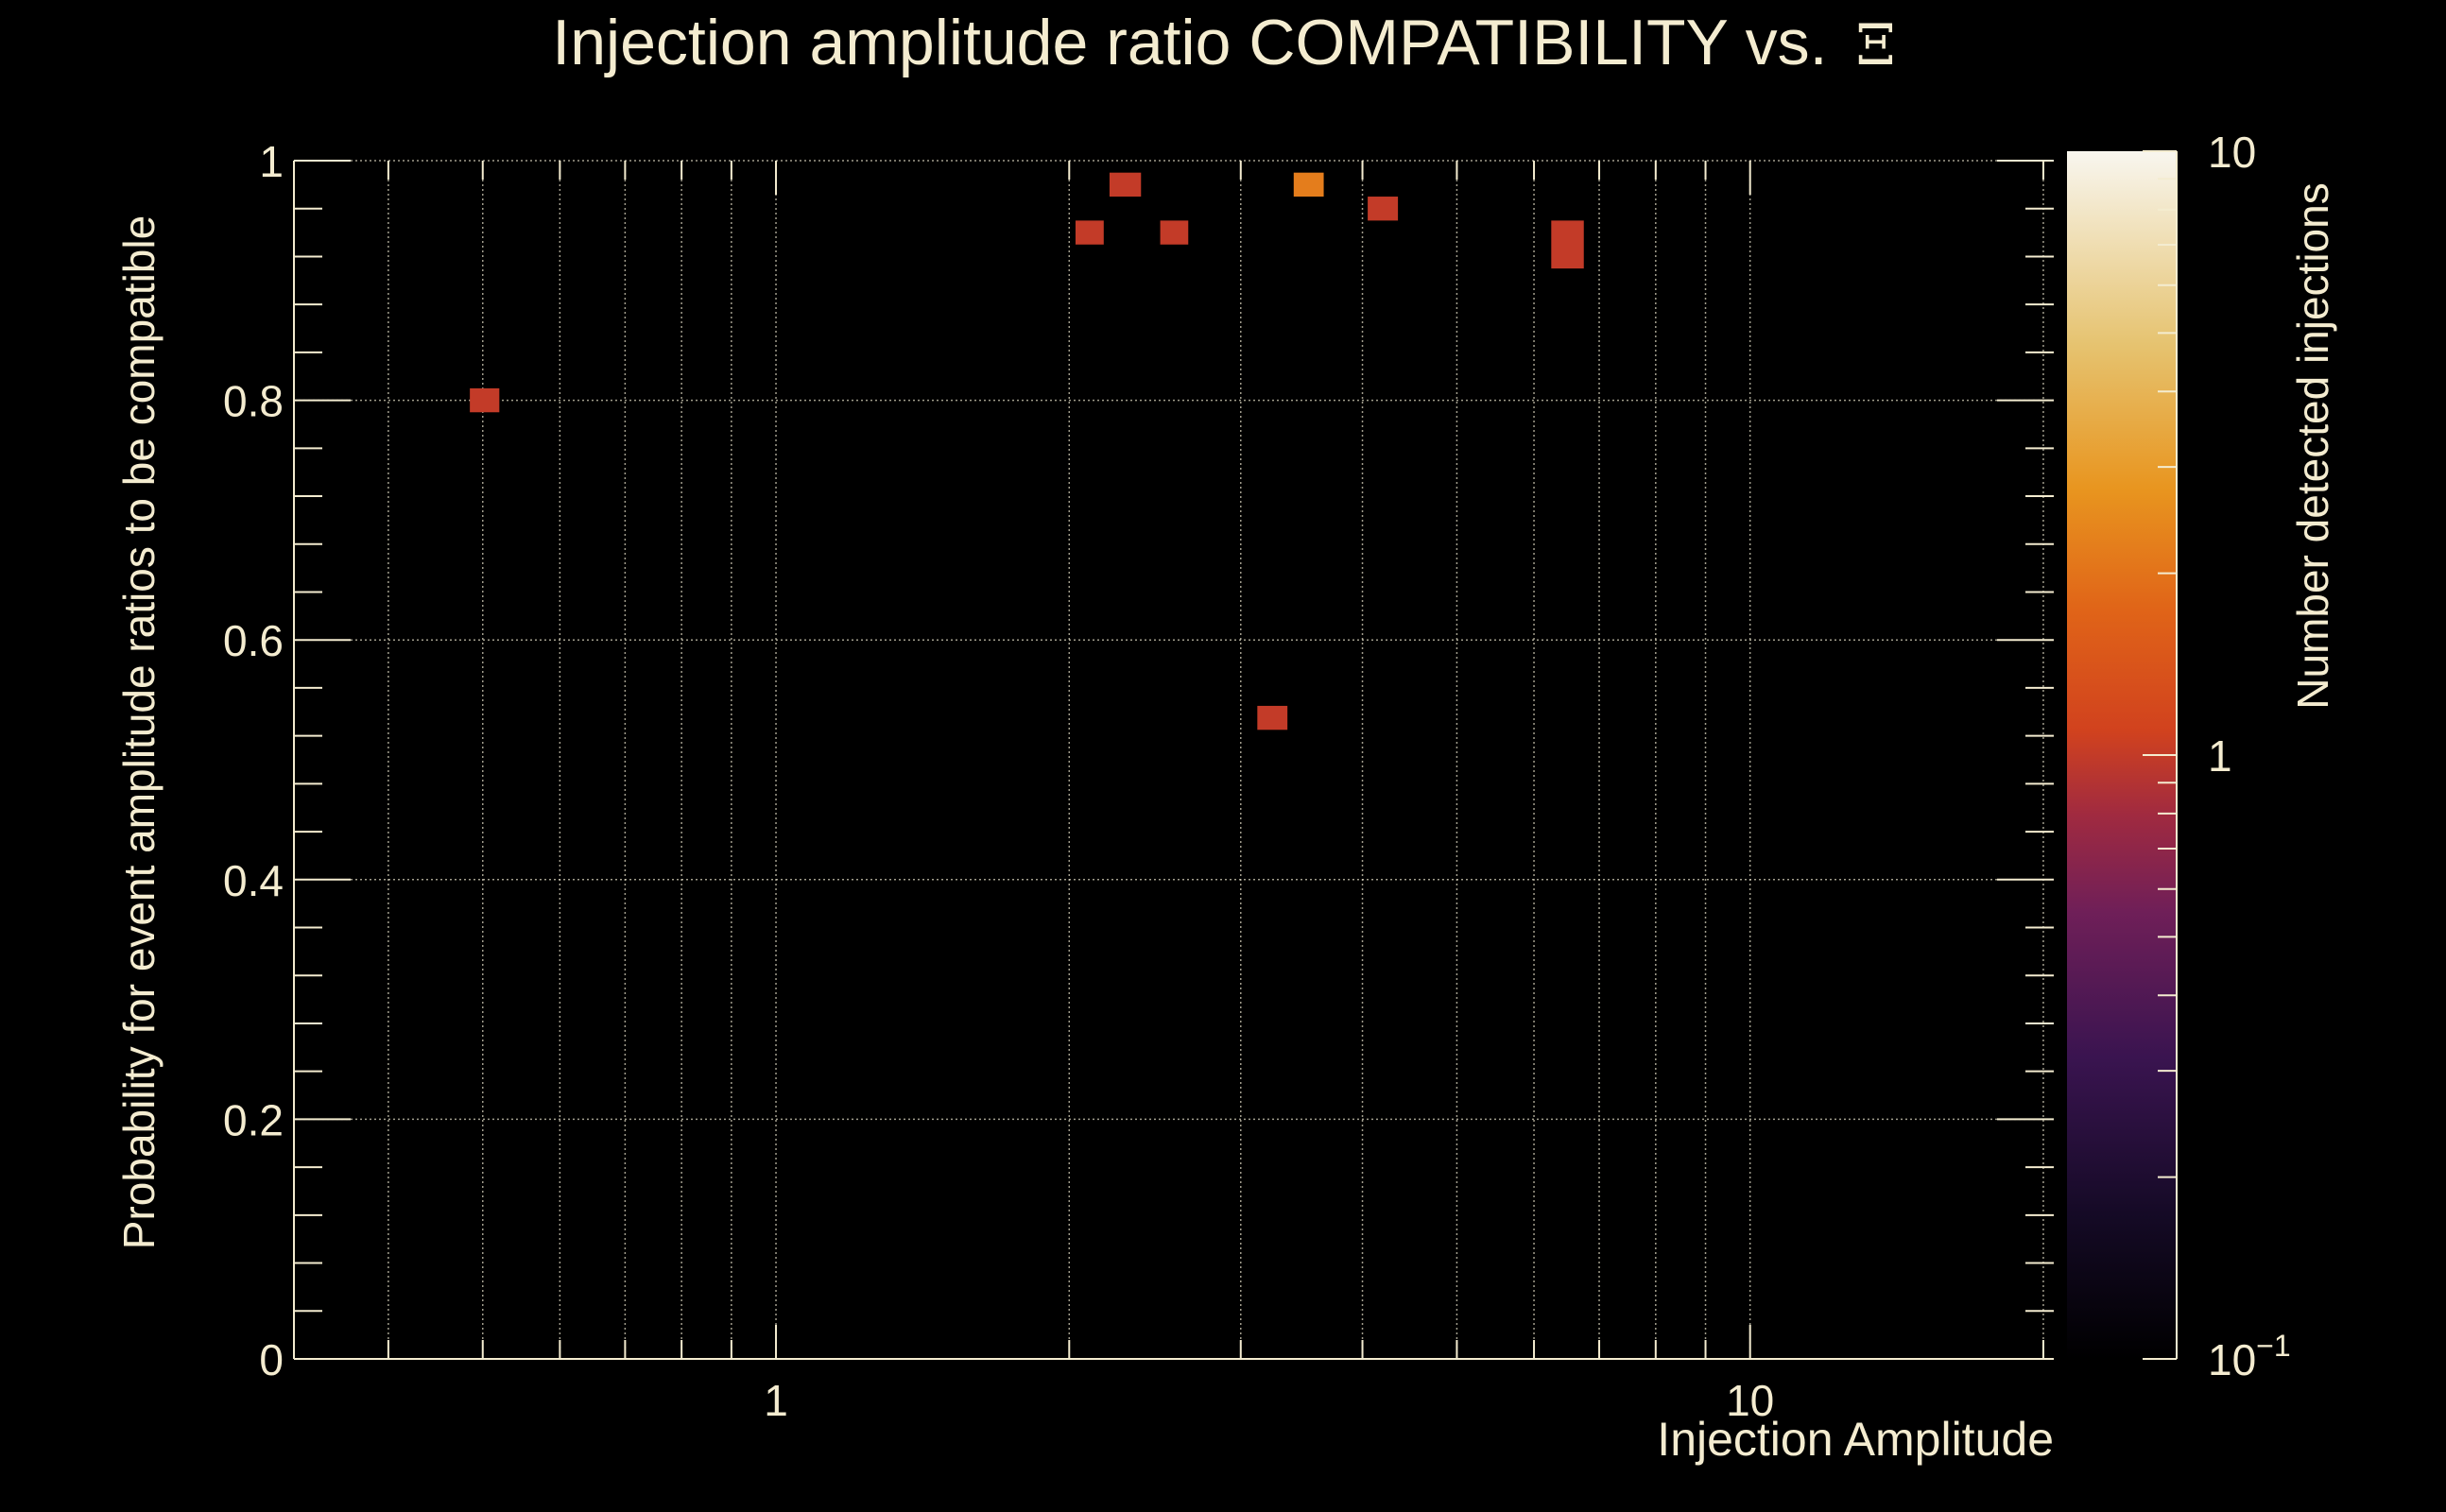 The width and height of the screenshot is (2446, 1512). I want to click on x-tick-label: 1, so click(776, 1400).